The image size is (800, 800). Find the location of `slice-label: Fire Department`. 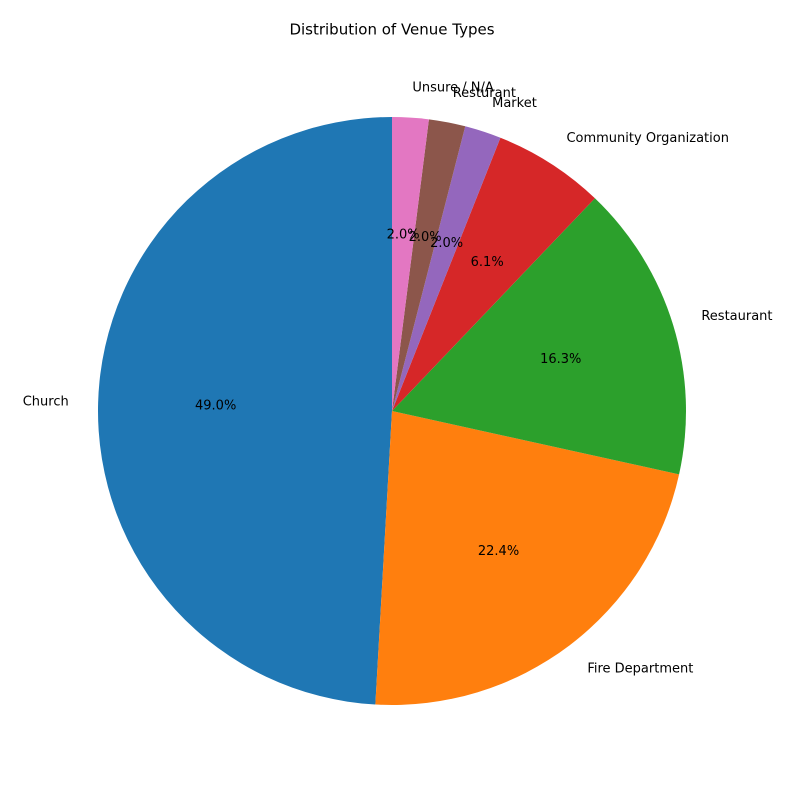

slice-label: Fire Department is located at coordinates (640, 668).